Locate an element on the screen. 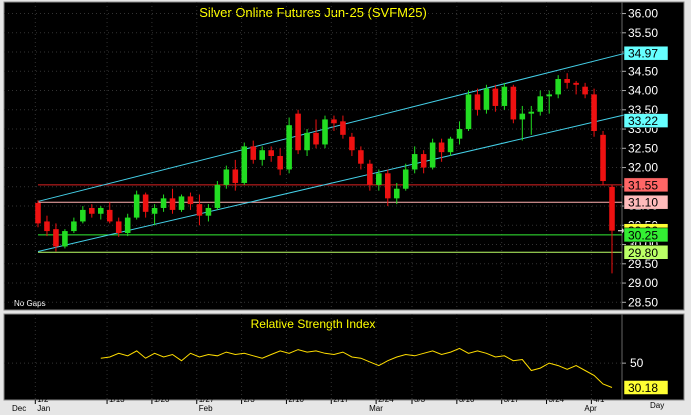 Image resolution: width=691 pixels, height=415 pixels. price-tick-label: 32.00 is located at coordinates (643, 168).